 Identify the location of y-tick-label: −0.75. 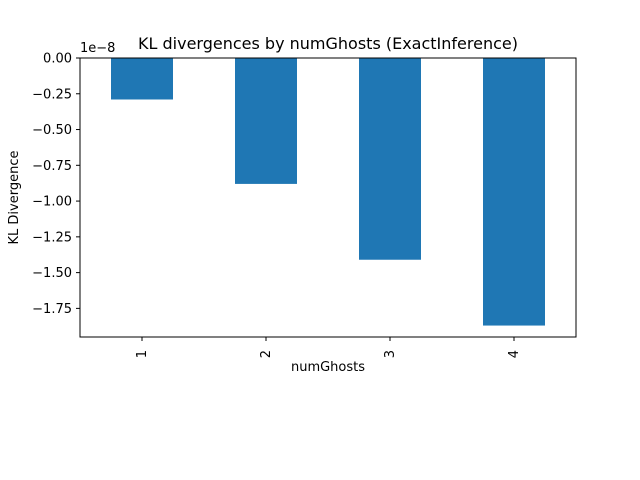
(52, 166).